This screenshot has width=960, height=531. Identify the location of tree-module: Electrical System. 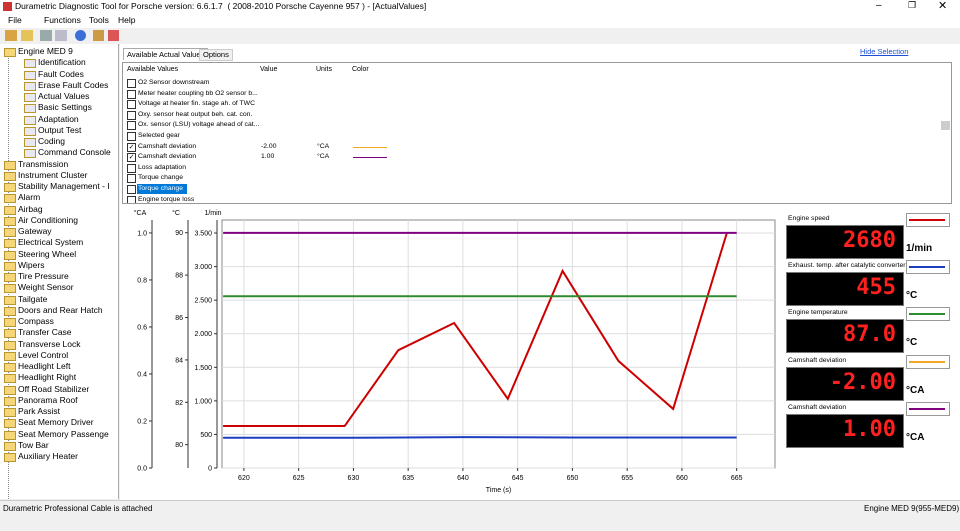
(51, 242).